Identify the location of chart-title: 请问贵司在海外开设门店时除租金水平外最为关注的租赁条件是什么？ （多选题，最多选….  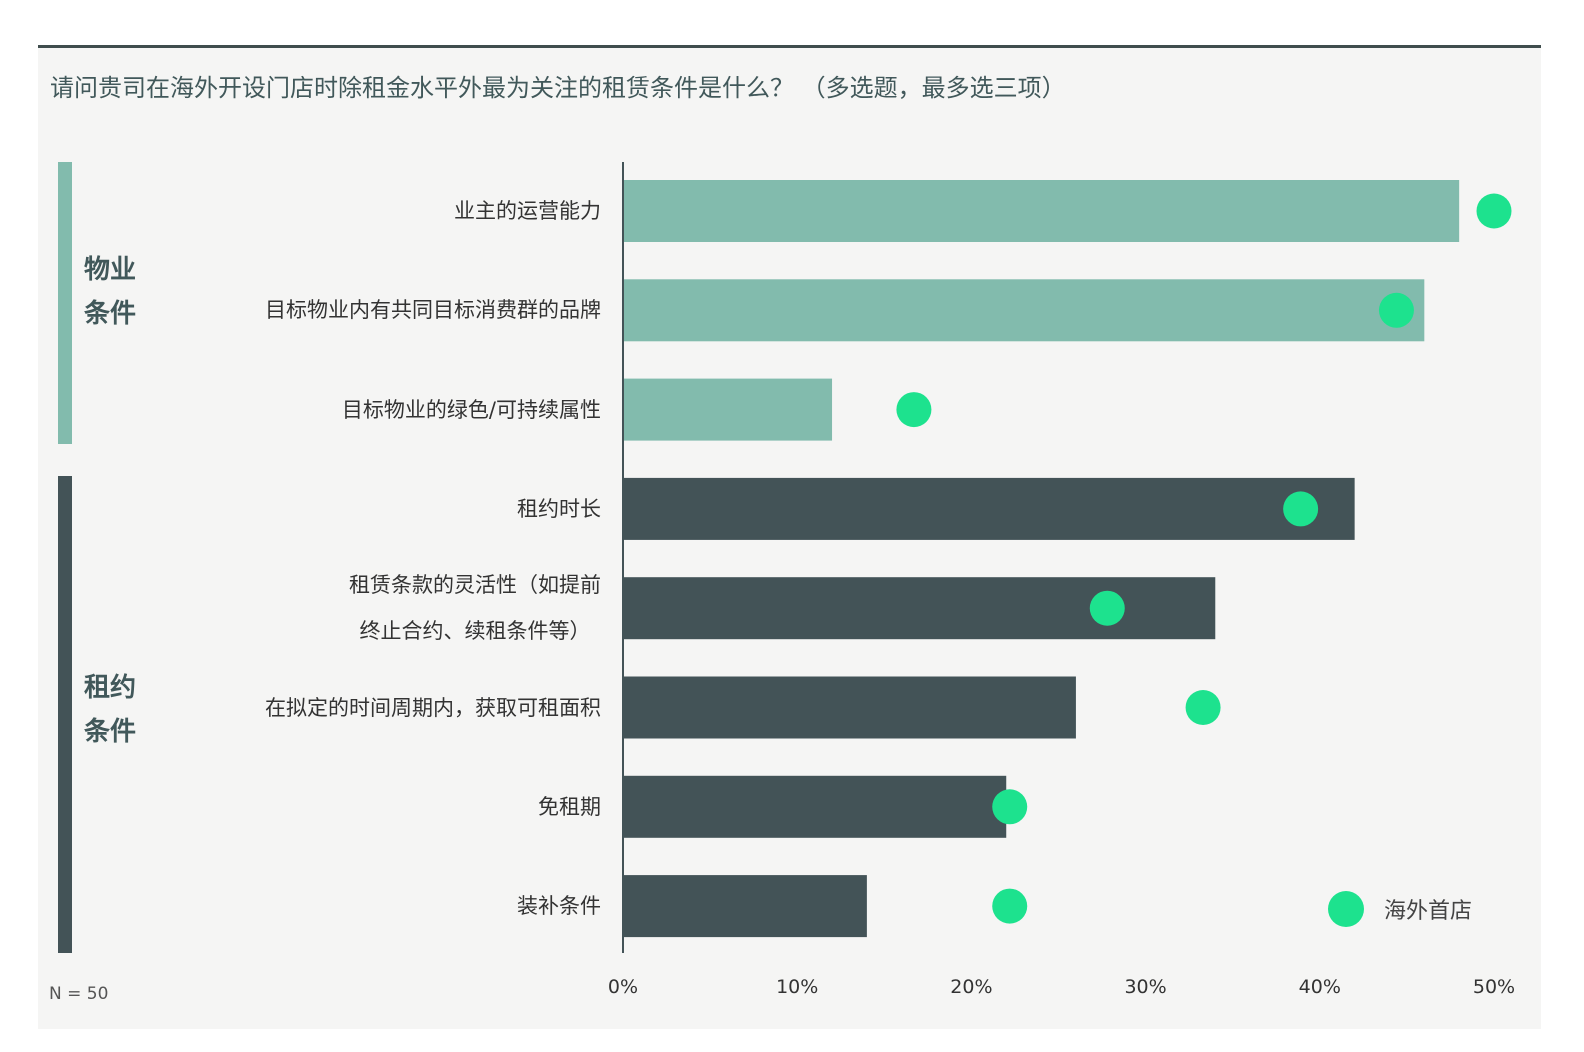
(558, 88).